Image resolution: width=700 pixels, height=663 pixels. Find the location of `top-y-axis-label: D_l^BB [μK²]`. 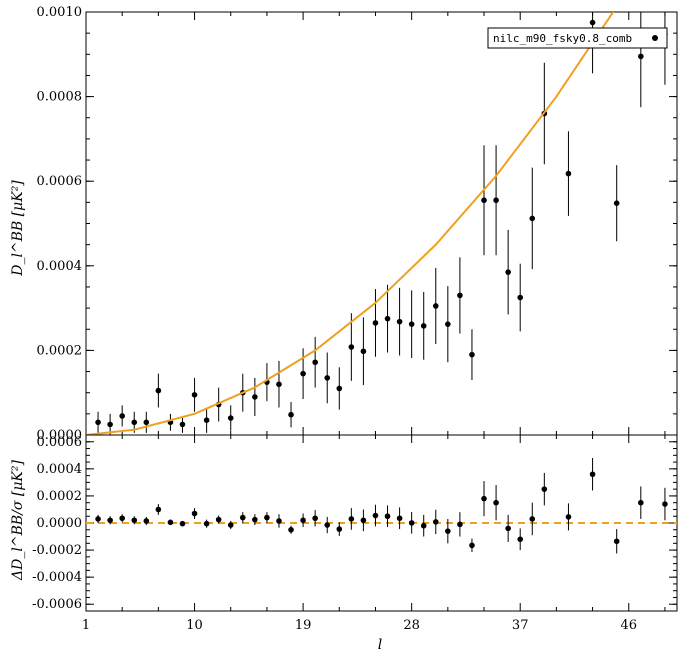

top-y-axis-label: D_l^BB [μK²] is located at coordinates (18, 228).